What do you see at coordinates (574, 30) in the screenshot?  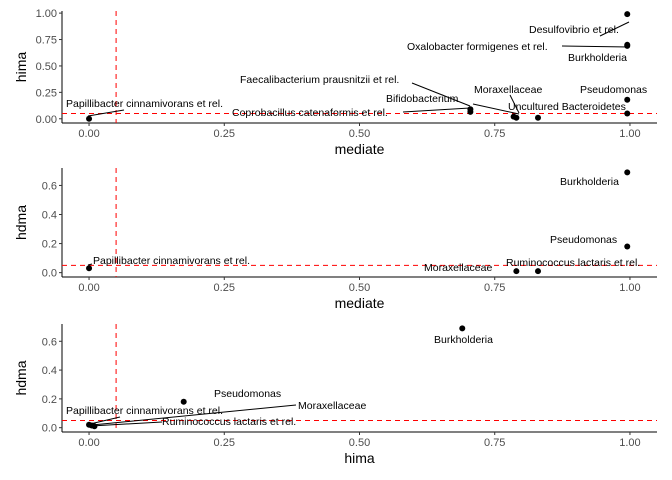 I see `point-label: Desulfovibrio et rel.` at bounding box center [574, 30].